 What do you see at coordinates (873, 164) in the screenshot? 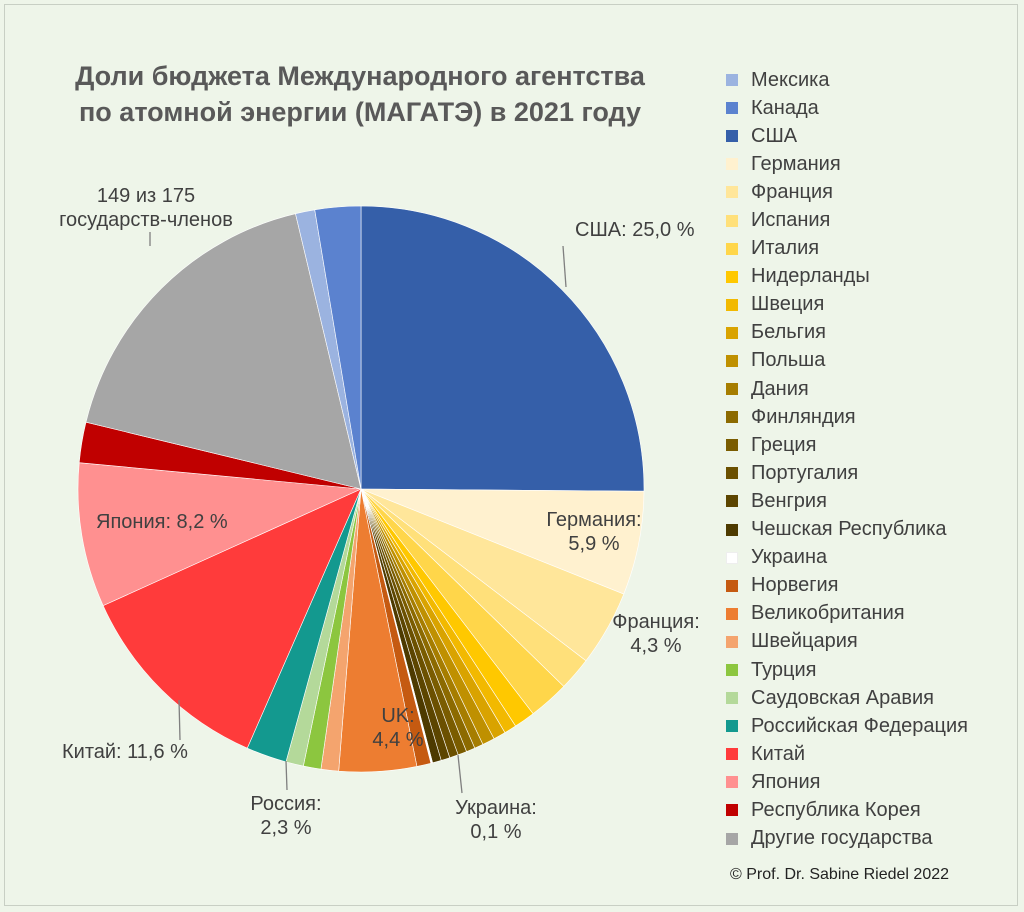
I see `legend-item: Германия` at bounding box center [873, 164].